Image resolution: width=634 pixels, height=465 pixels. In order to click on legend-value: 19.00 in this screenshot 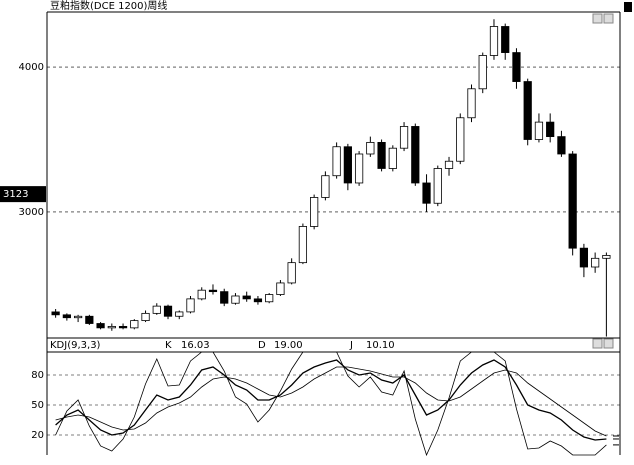, I will do `click(288, 345)`.